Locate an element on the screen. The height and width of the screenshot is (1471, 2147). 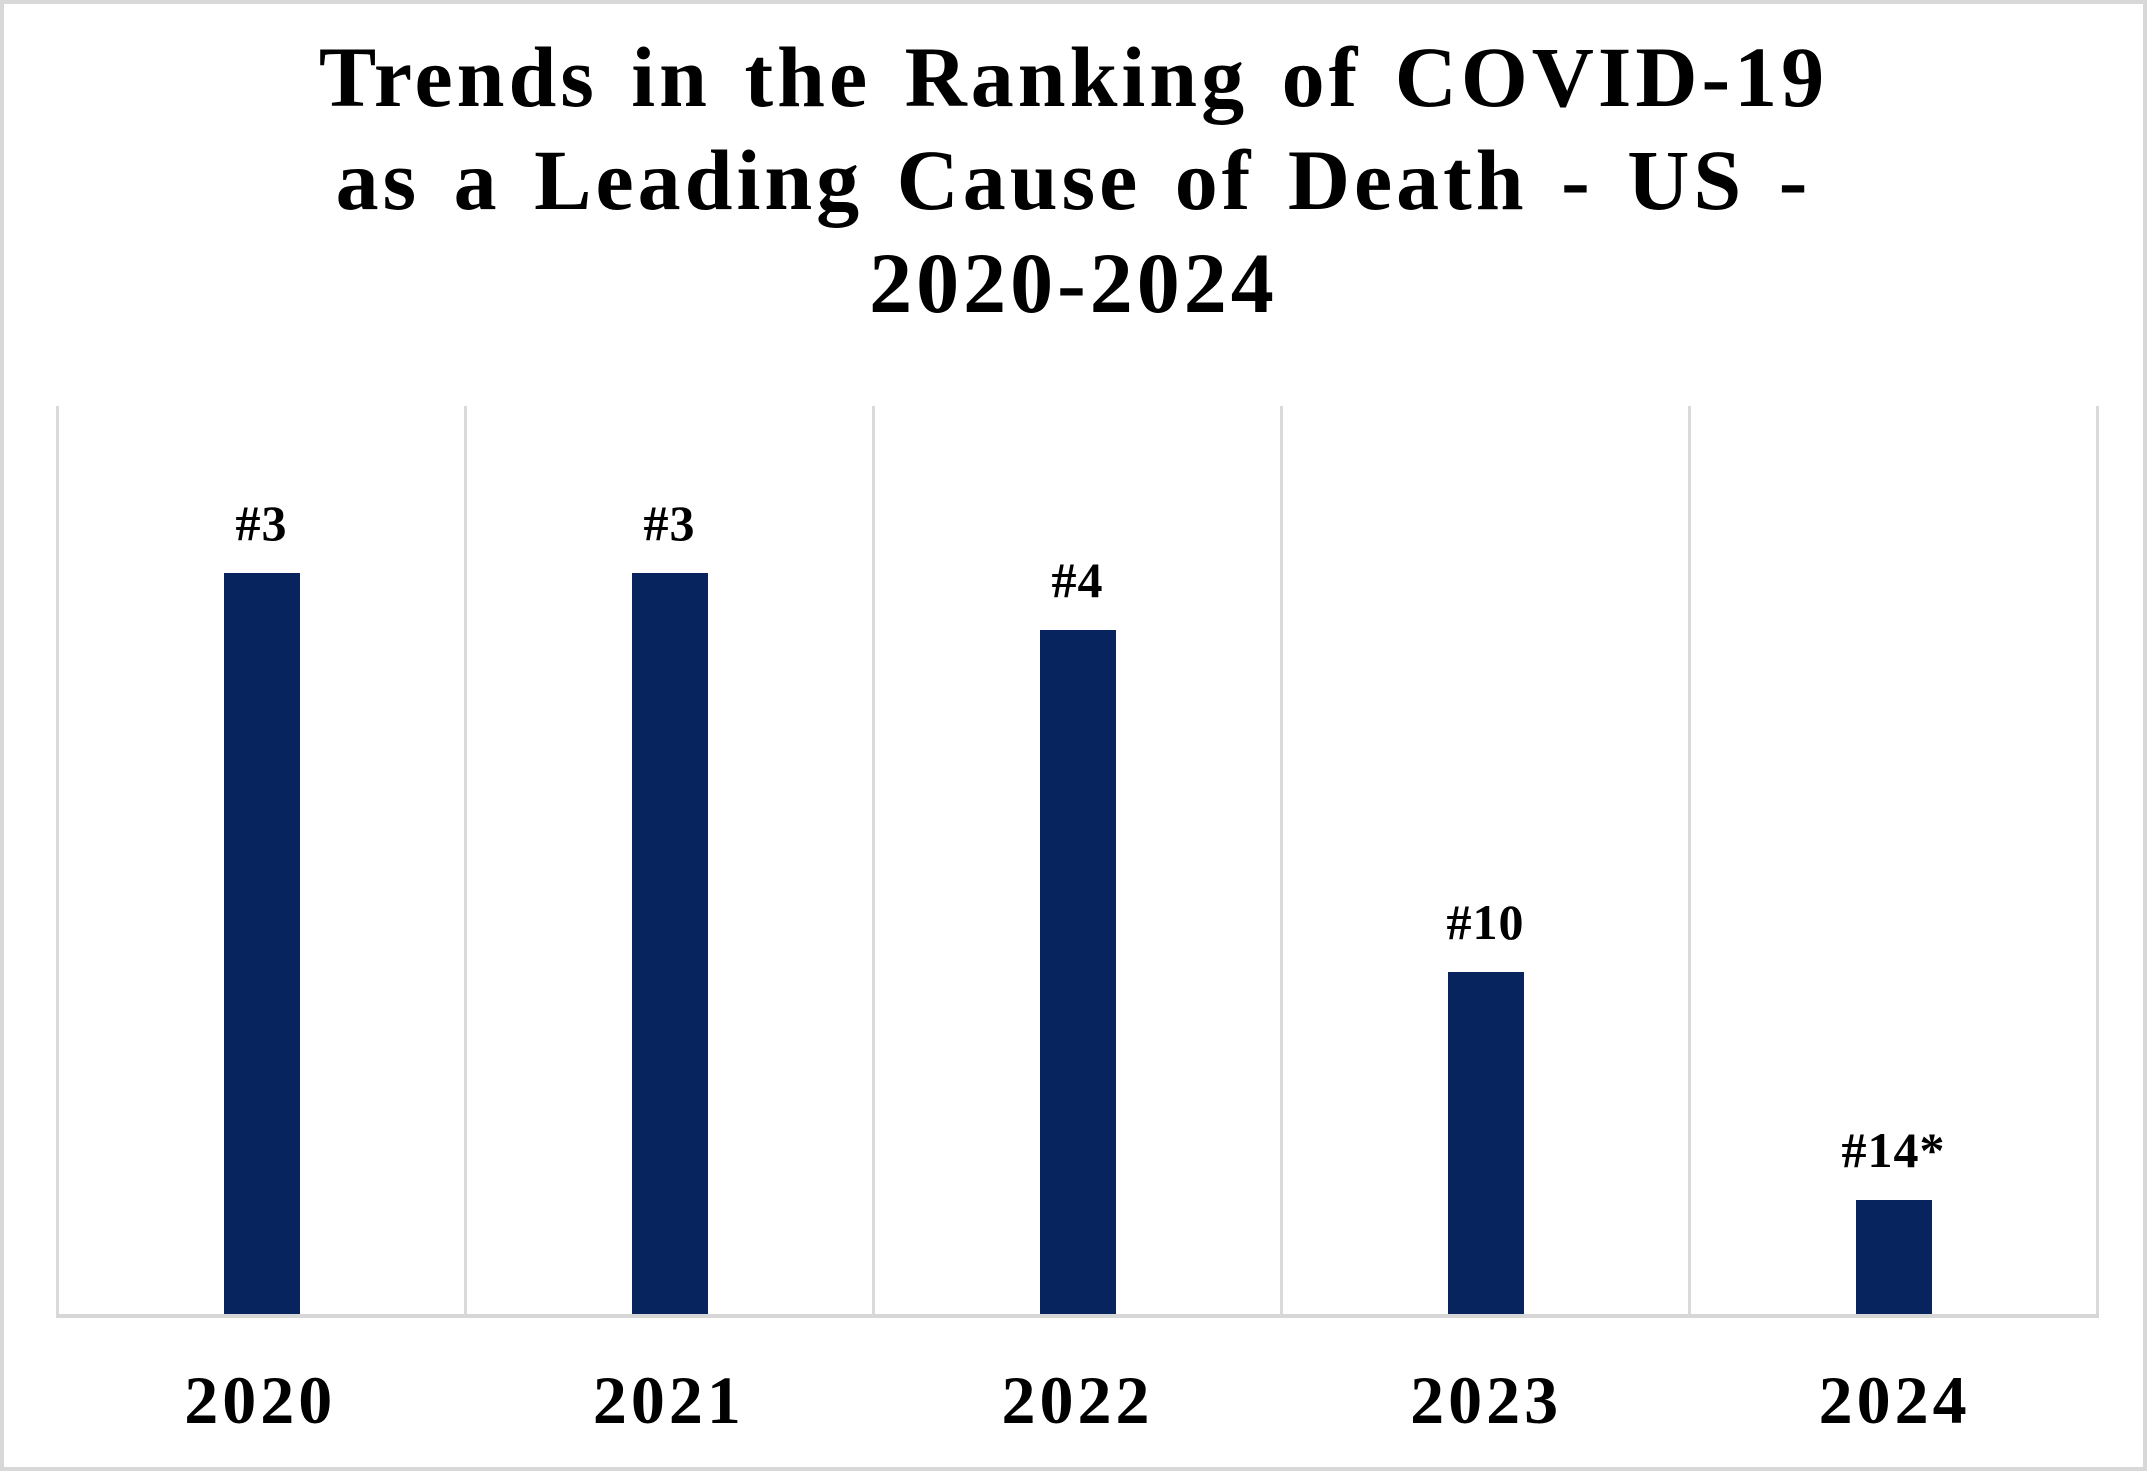
category-column-2021: #3 is located at coordinates (668, 860).